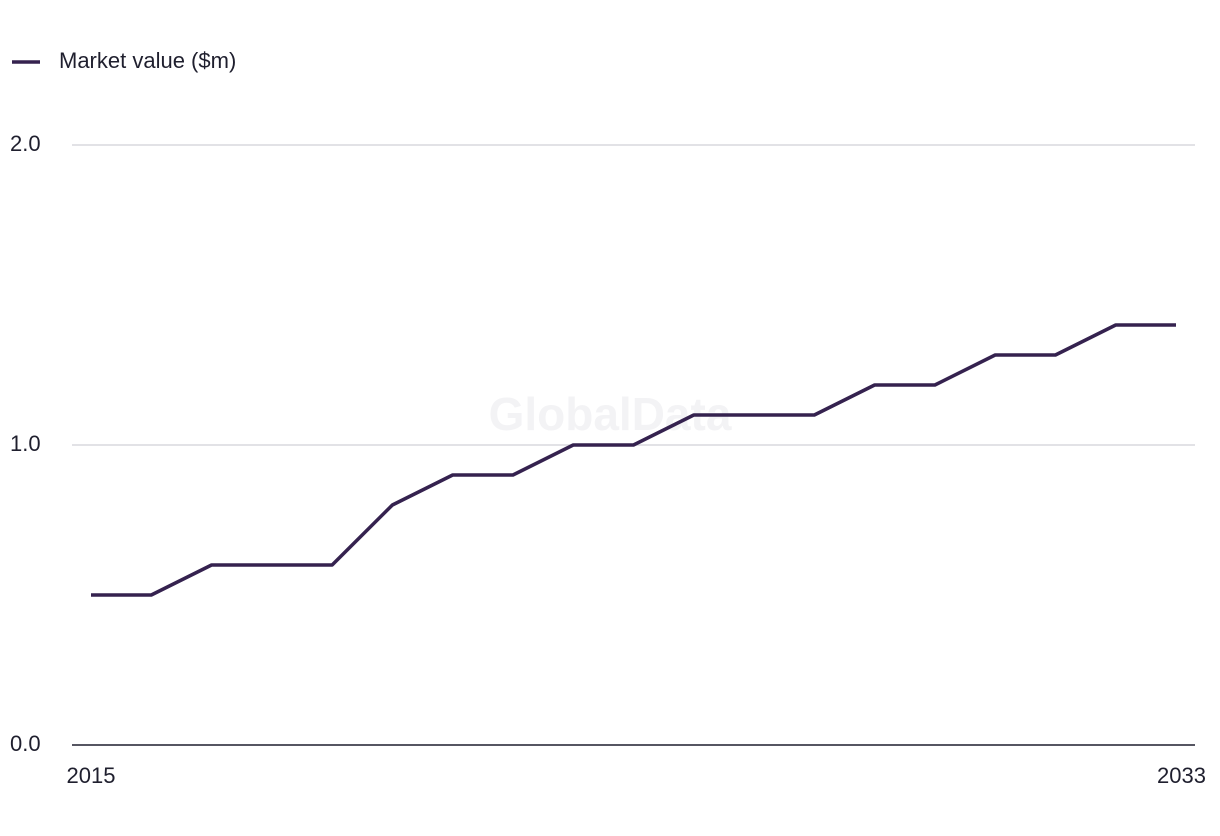 This screenshot has width=1220, height=836. What do you see at coordinates (610, 414) in the screenshot?
I see `watermark: GlobalData` at bounding box center [610, 414].